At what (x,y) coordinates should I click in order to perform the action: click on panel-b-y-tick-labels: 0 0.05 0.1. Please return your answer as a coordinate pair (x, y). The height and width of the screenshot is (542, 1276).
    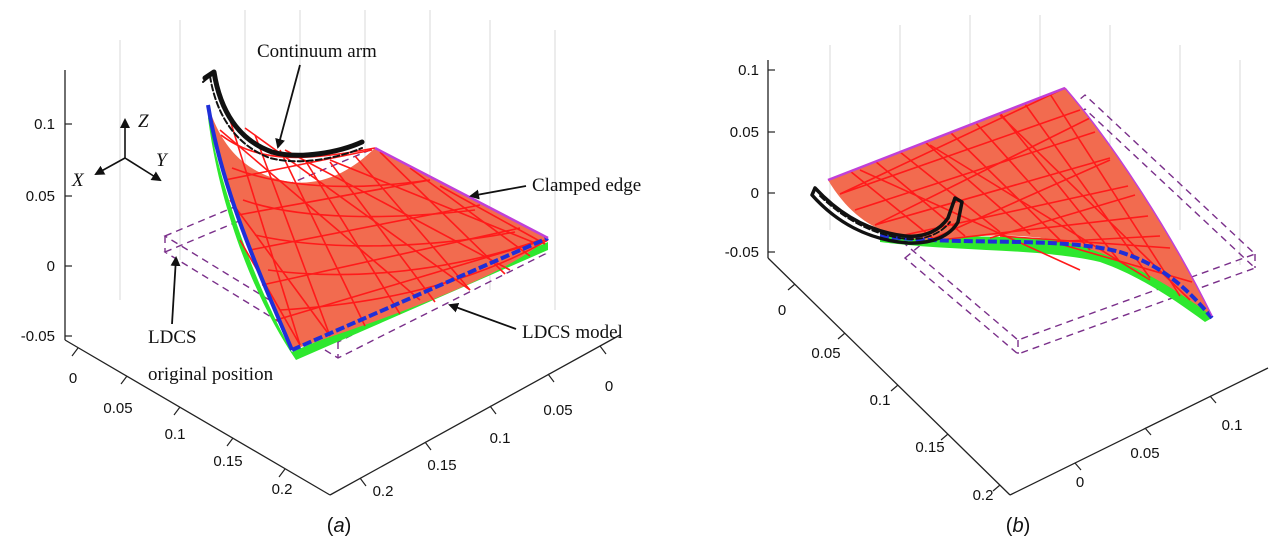
    Looking at the image, I should click on (1159, 454).